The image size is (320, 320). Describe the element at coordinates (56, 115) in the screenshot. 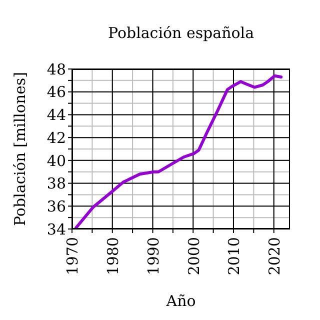

I see `y-tick-label: 44` at that location.